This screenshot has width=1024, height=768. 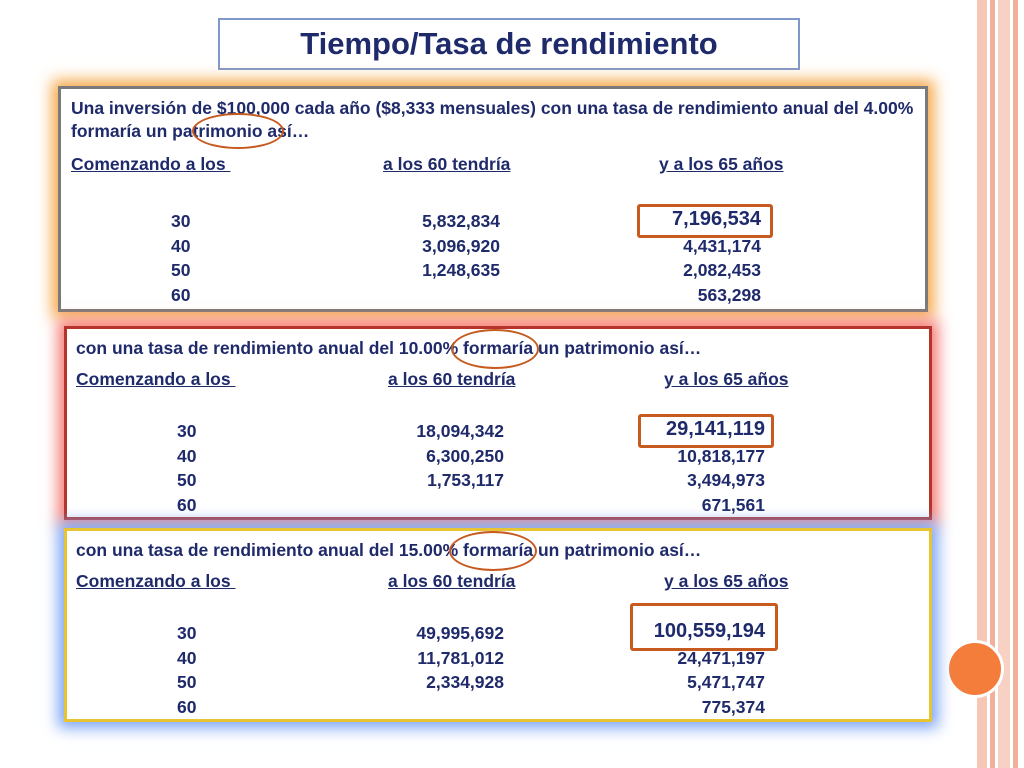 I want to click on table-row: 30 18,094,342 29,141,119, so click(x=498, y=432).